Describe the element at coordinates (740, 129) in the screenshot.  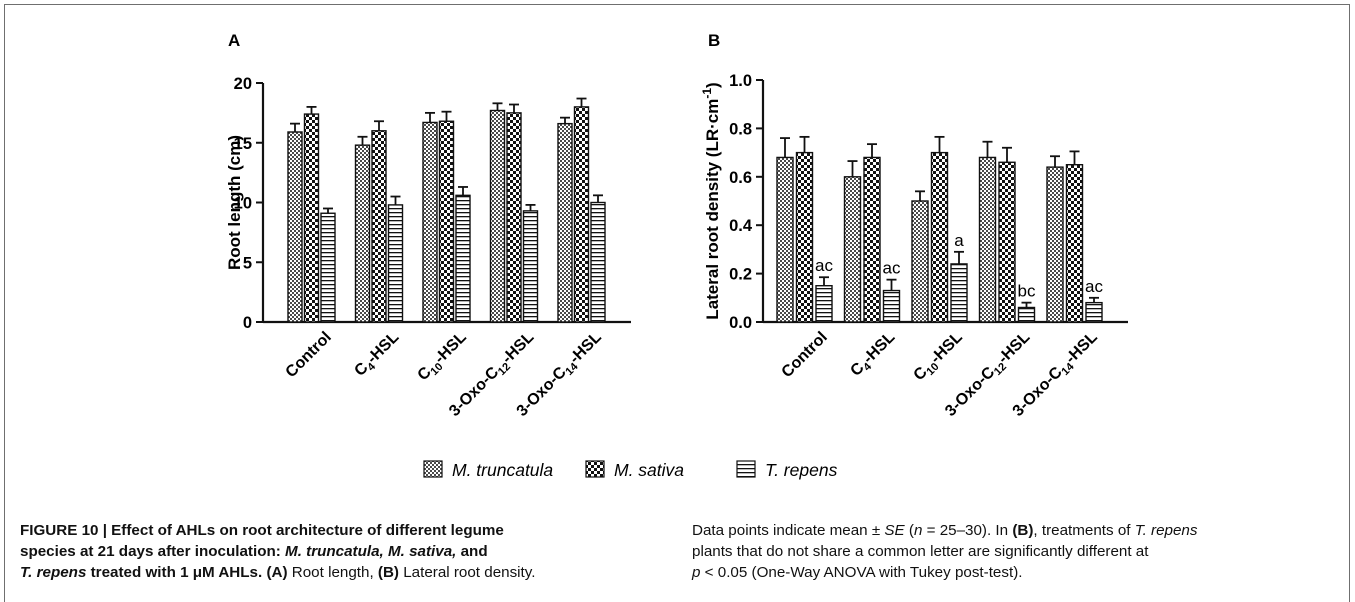
I see `panel-b-y-tick-label: 0.8` at that location.